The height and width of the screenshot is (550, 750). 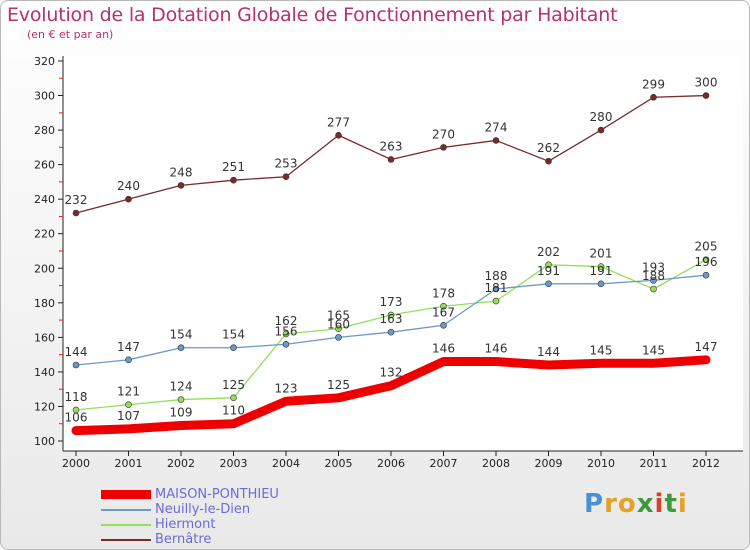 I want to click on data-label: 205, so click(x=706, y=247).